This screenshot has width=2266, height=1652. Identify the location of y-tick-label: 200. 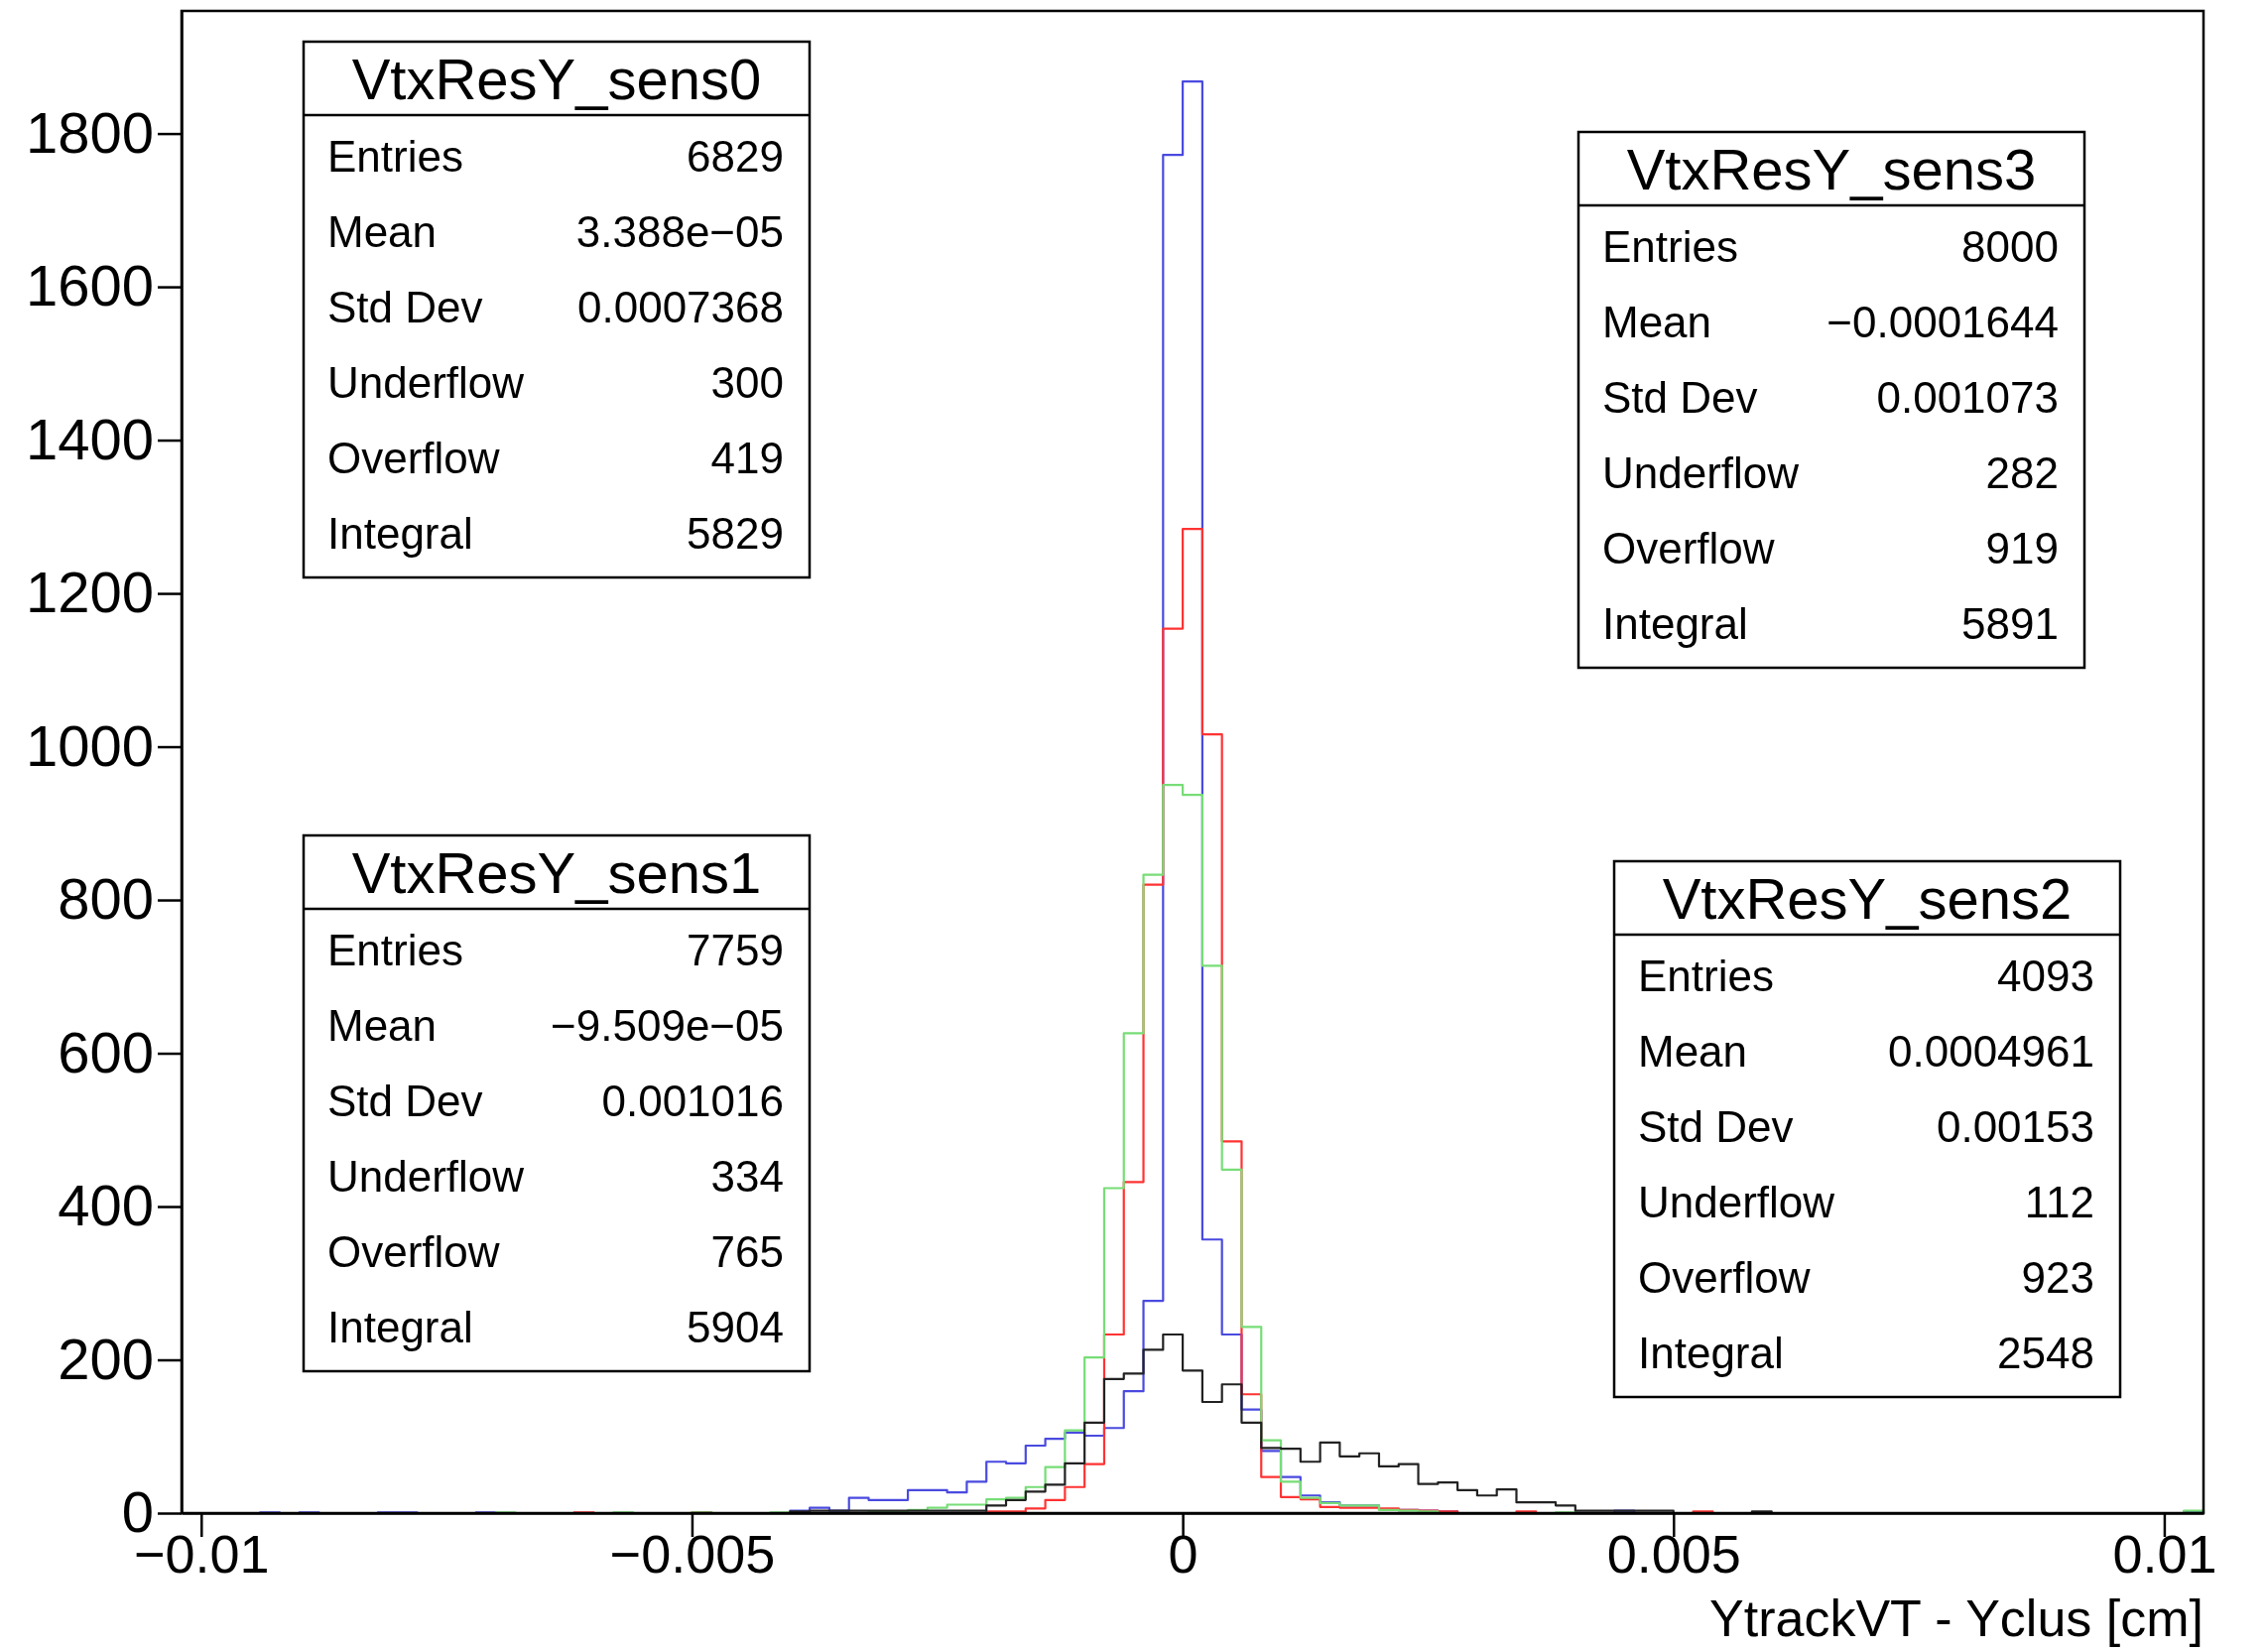
(106, 1358).